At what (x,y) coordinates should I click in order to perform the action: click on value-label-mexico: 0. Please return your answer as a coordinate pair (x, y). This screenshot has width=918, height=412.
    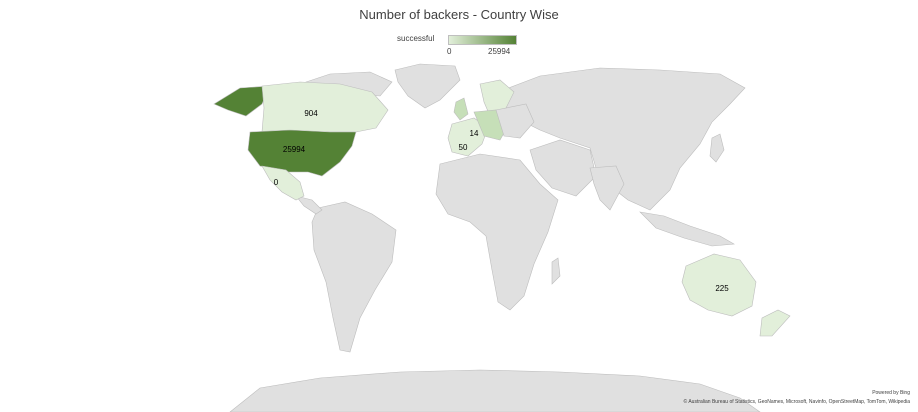
    Looking at the image, I should click on (276, 182).